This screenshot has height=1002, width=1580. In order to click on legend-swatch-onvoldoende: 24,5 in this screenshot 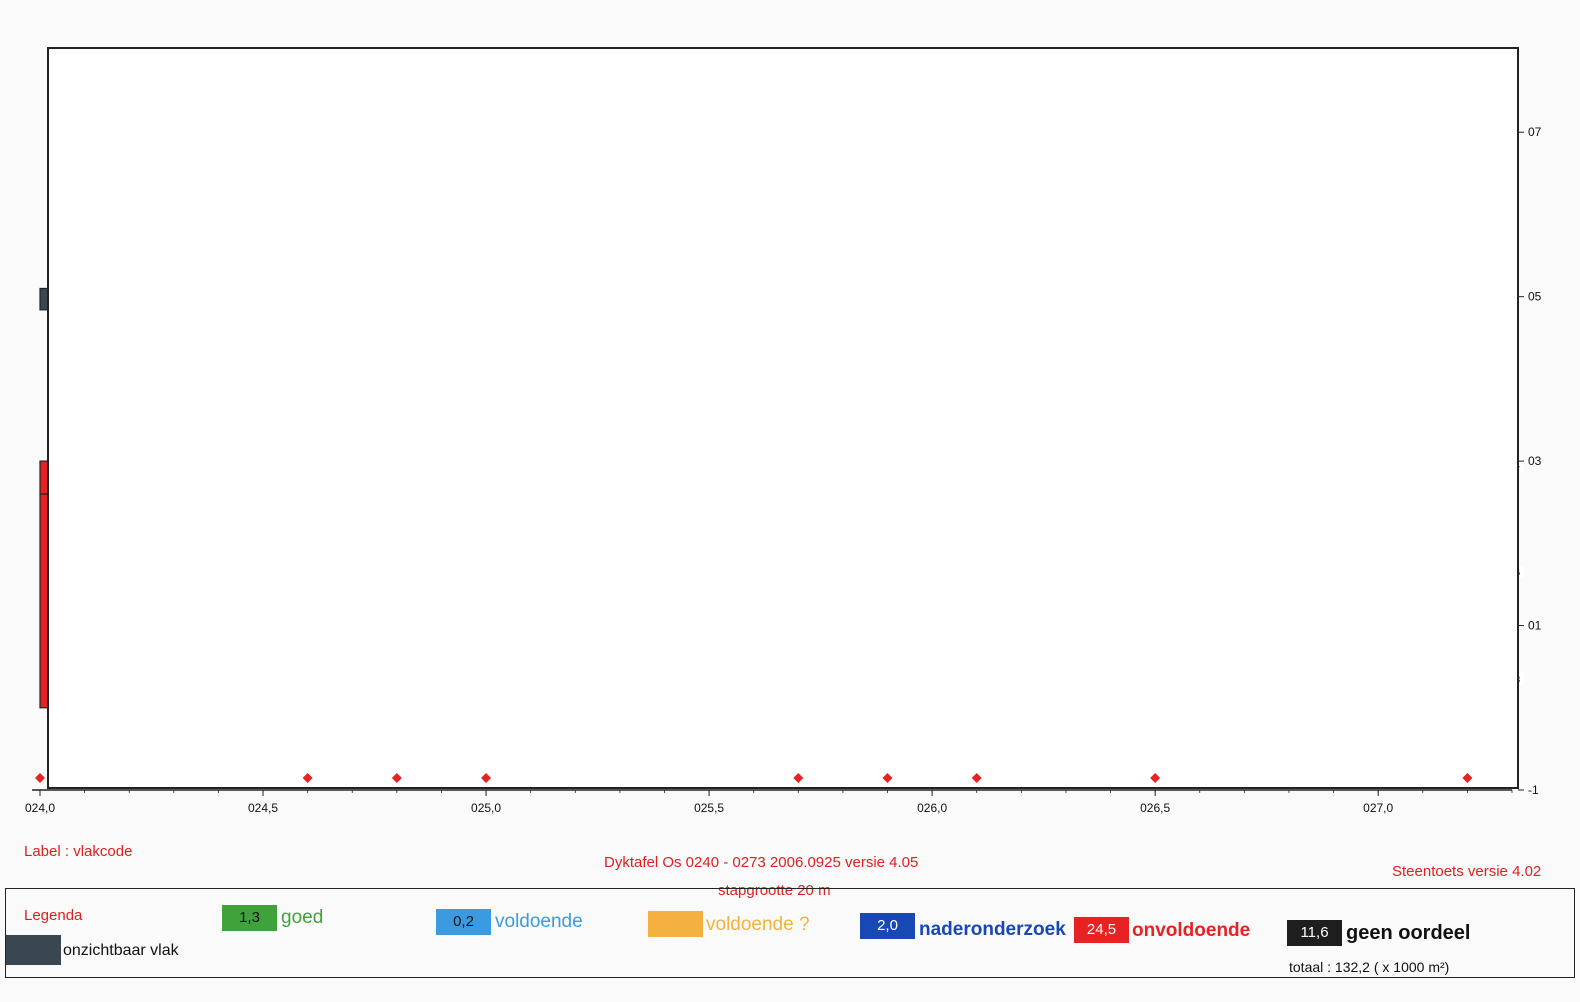, I will do `click(1101, 930)`.